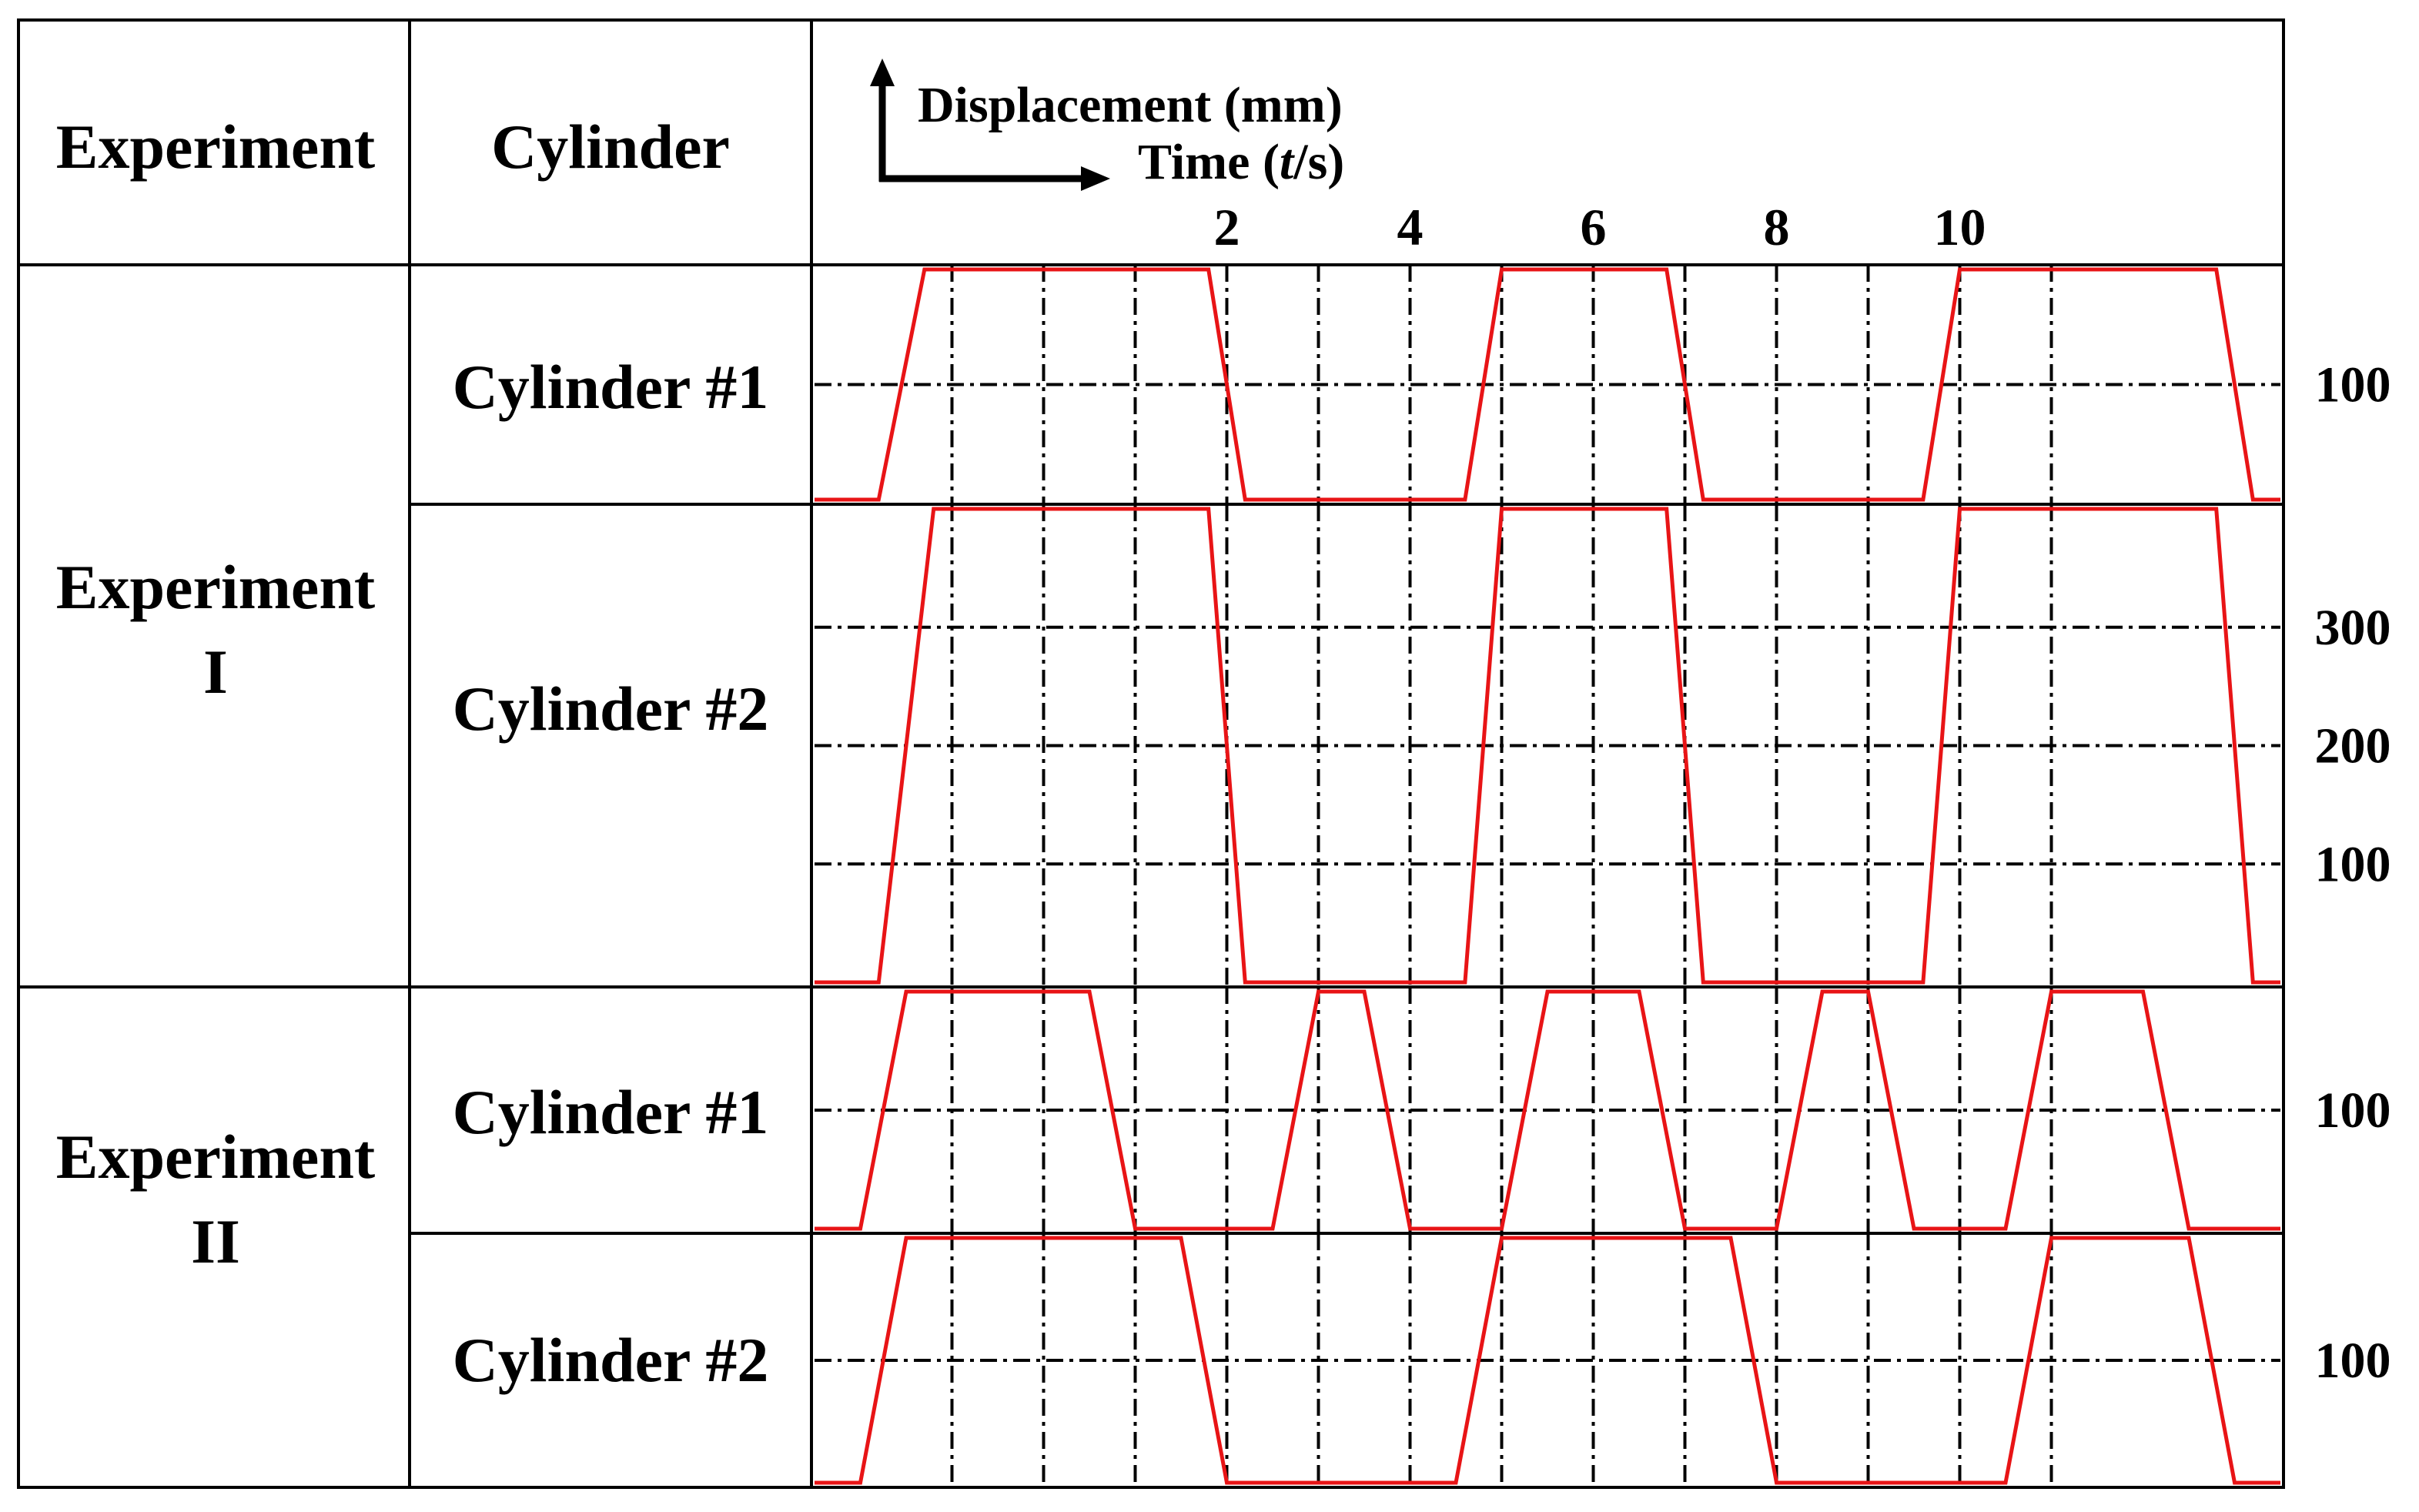 Image resolution: width=2419 pixels, height=1512 pixels. What do you see at coordinates (1209, 162) in the screenshot?
I see `x-axis-title-prefix: Time (` at bounding box center [1209, 162].